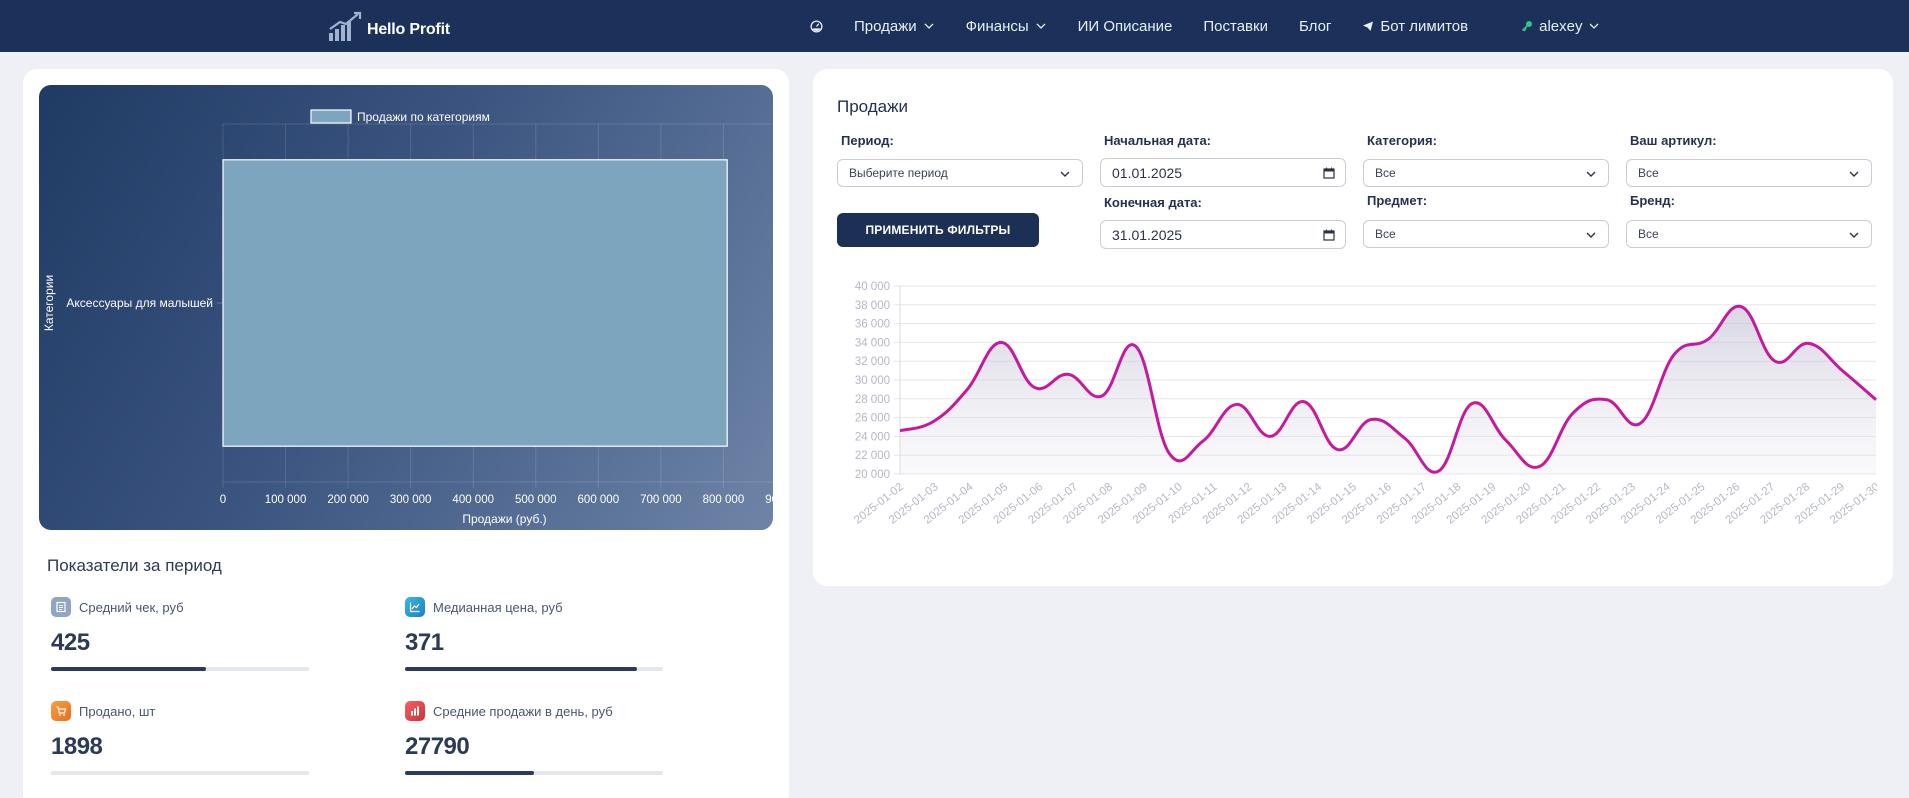  What do you see at coordinates (286, 500) in the screenshot?
I see `x-tick-label: 100 000` at bounding box center [286, 500].